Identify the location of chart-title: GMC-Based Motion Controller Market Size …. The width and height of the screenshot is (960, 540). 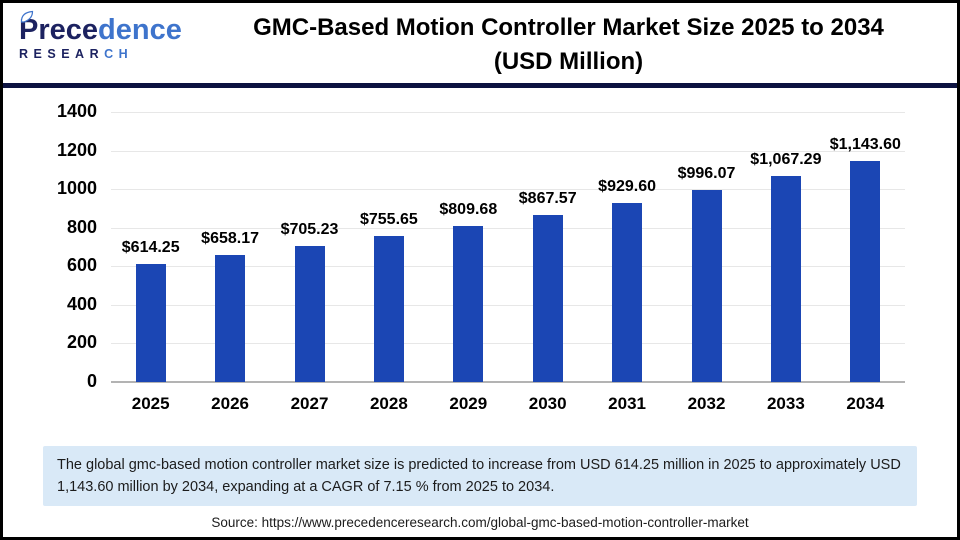
(568, 45).